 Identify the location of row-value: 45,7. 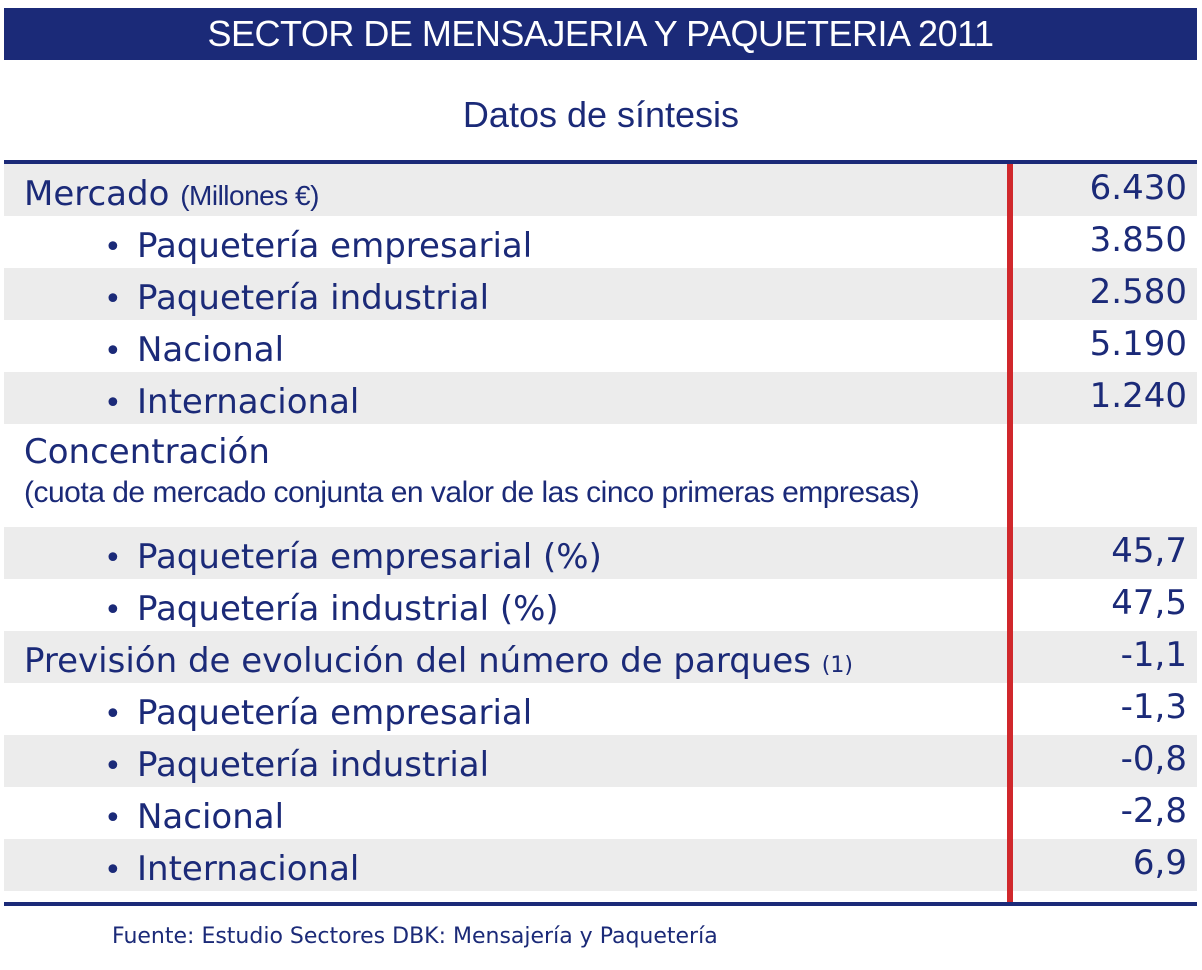
(1149, 551).